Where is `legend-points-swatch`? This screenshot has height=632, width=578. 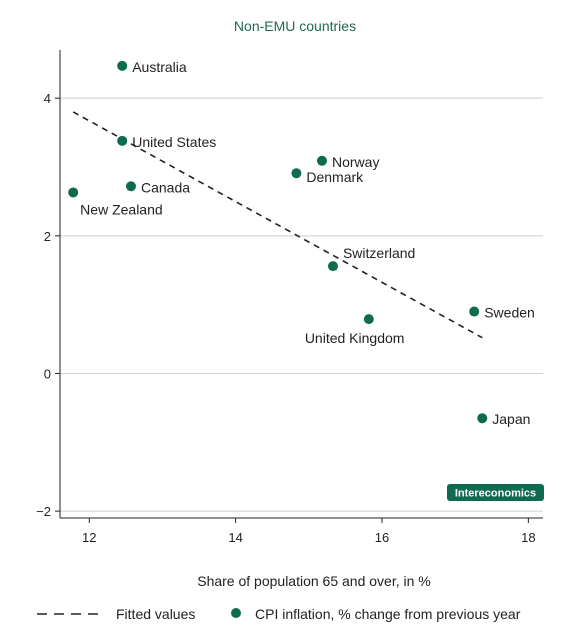
legend-points-swatch is located at coordinates (236, 613).